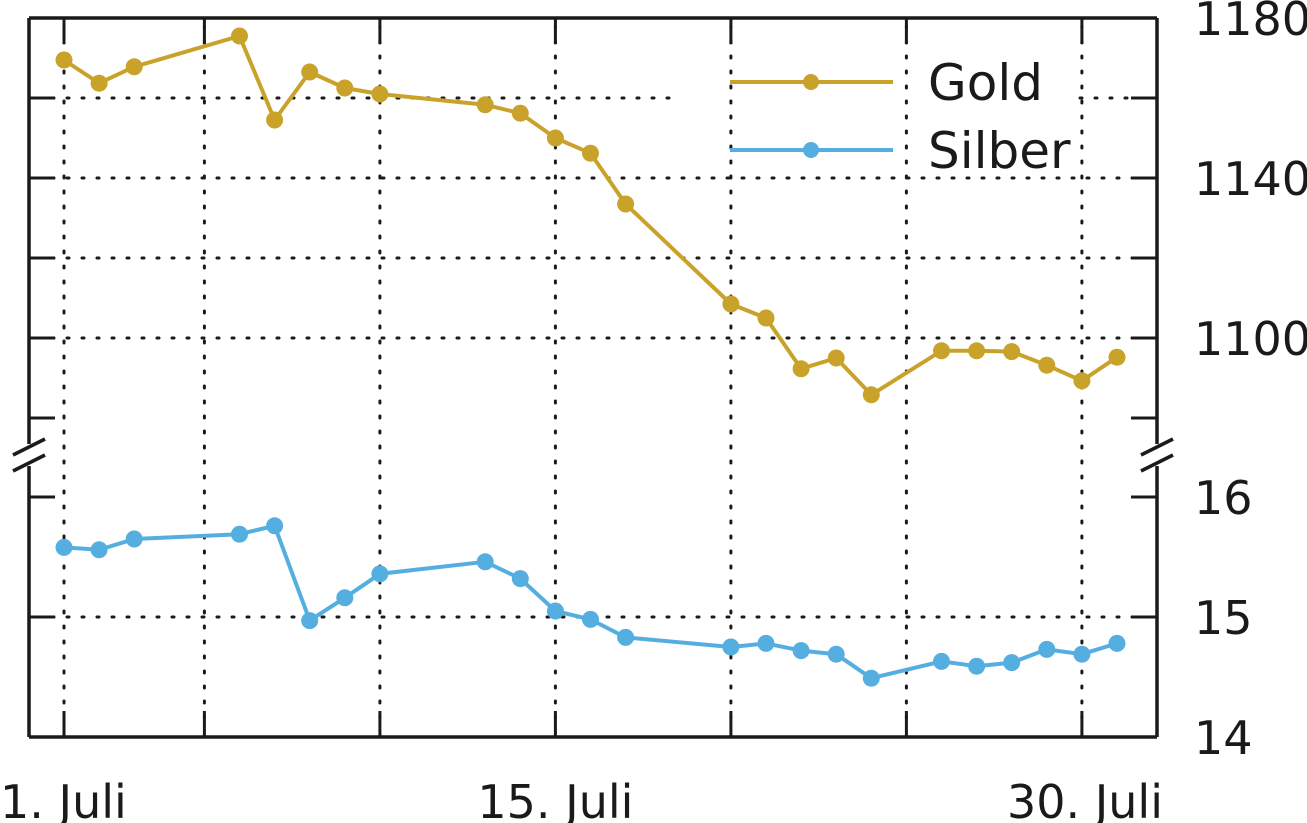 The width and height of the screenshot is (1307, 823). Describe the element at coordinates (985, 83) in the screenshot. I see `legend-label-gold: Gold` at that location.